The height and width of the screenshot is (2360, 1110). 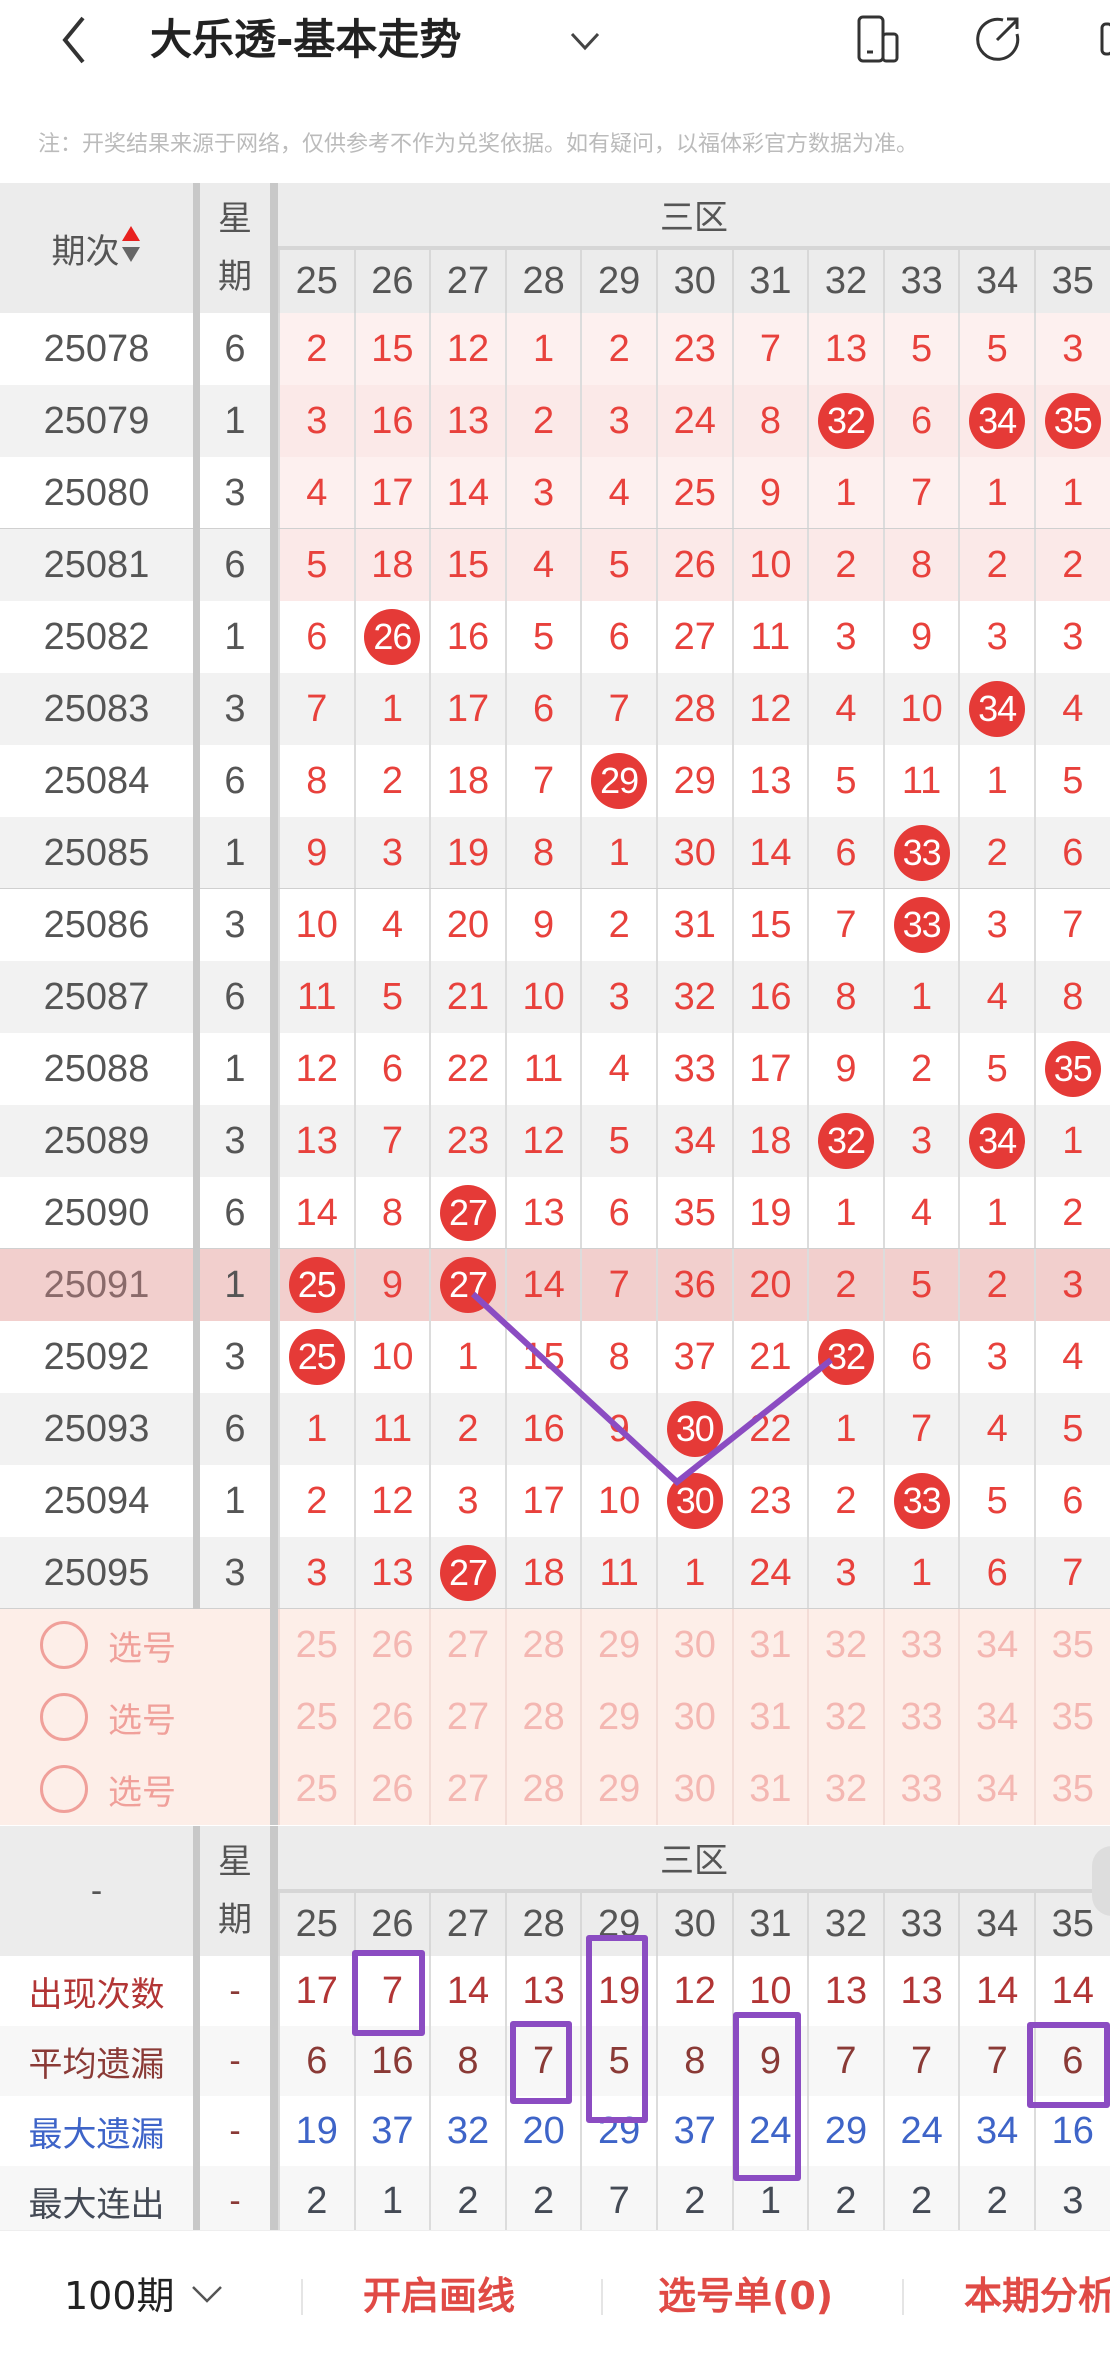 What do you see at coordinates (585, 47) in the screenshot?
I see `title-dropdown` at bounding box center [585, 47].